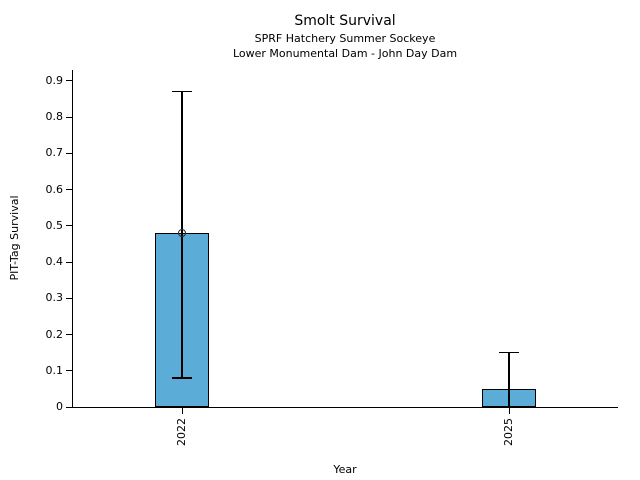 This screenshot has height=480, width=640. I want to click on x-tick-label: 2022, so click(181, 432).